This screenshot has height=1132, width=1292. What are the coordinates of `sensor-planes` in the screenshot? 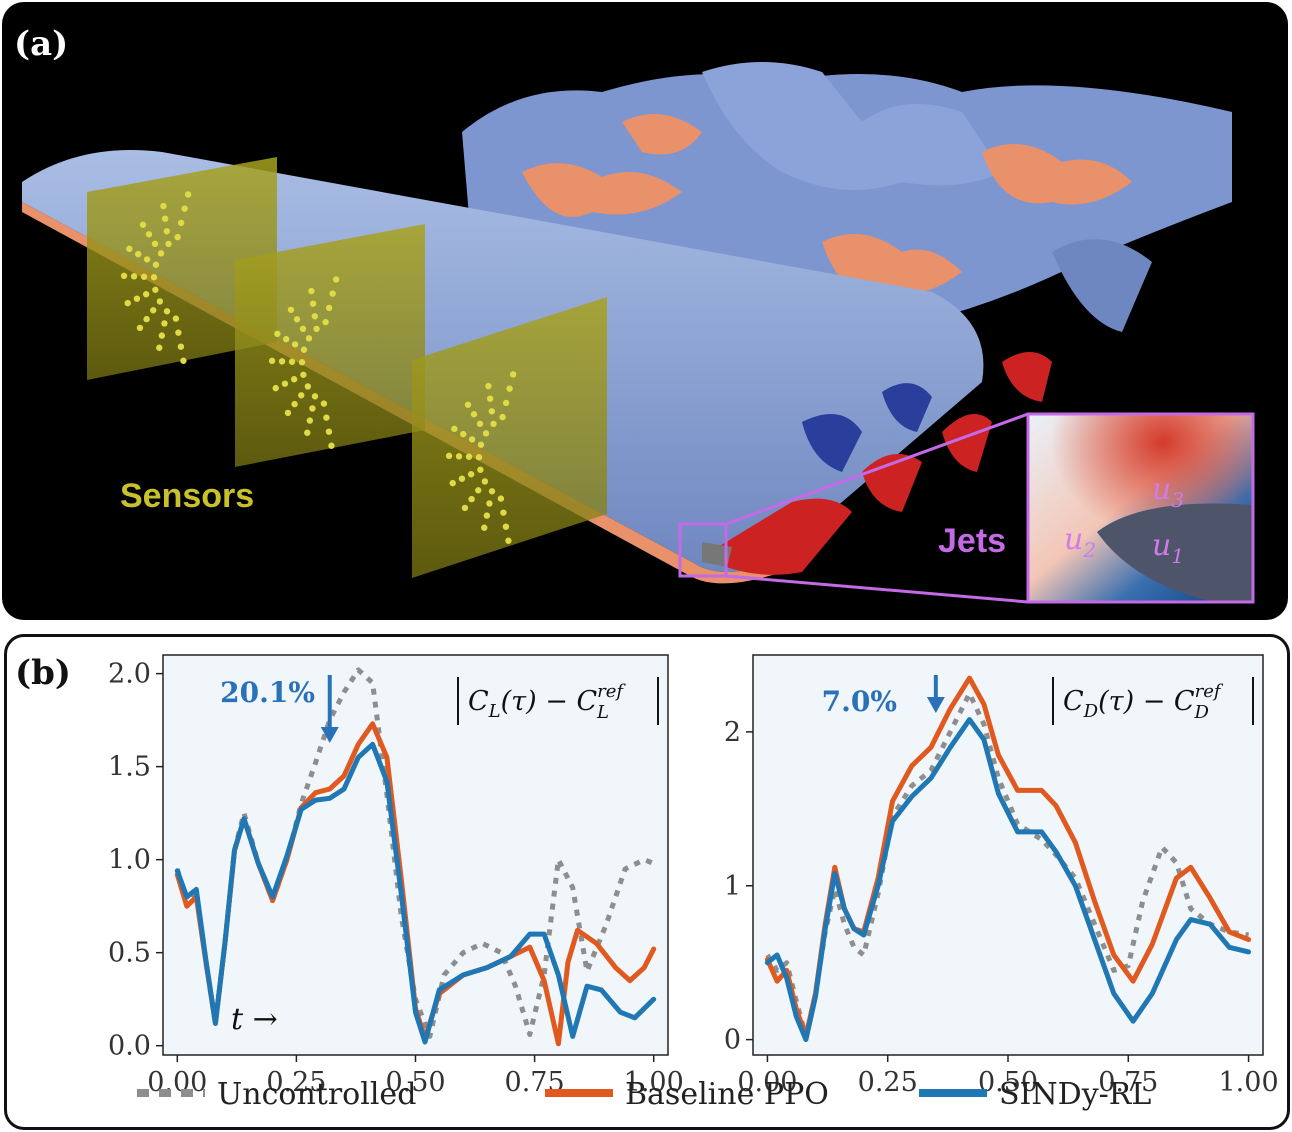 It's located at (347, 367).